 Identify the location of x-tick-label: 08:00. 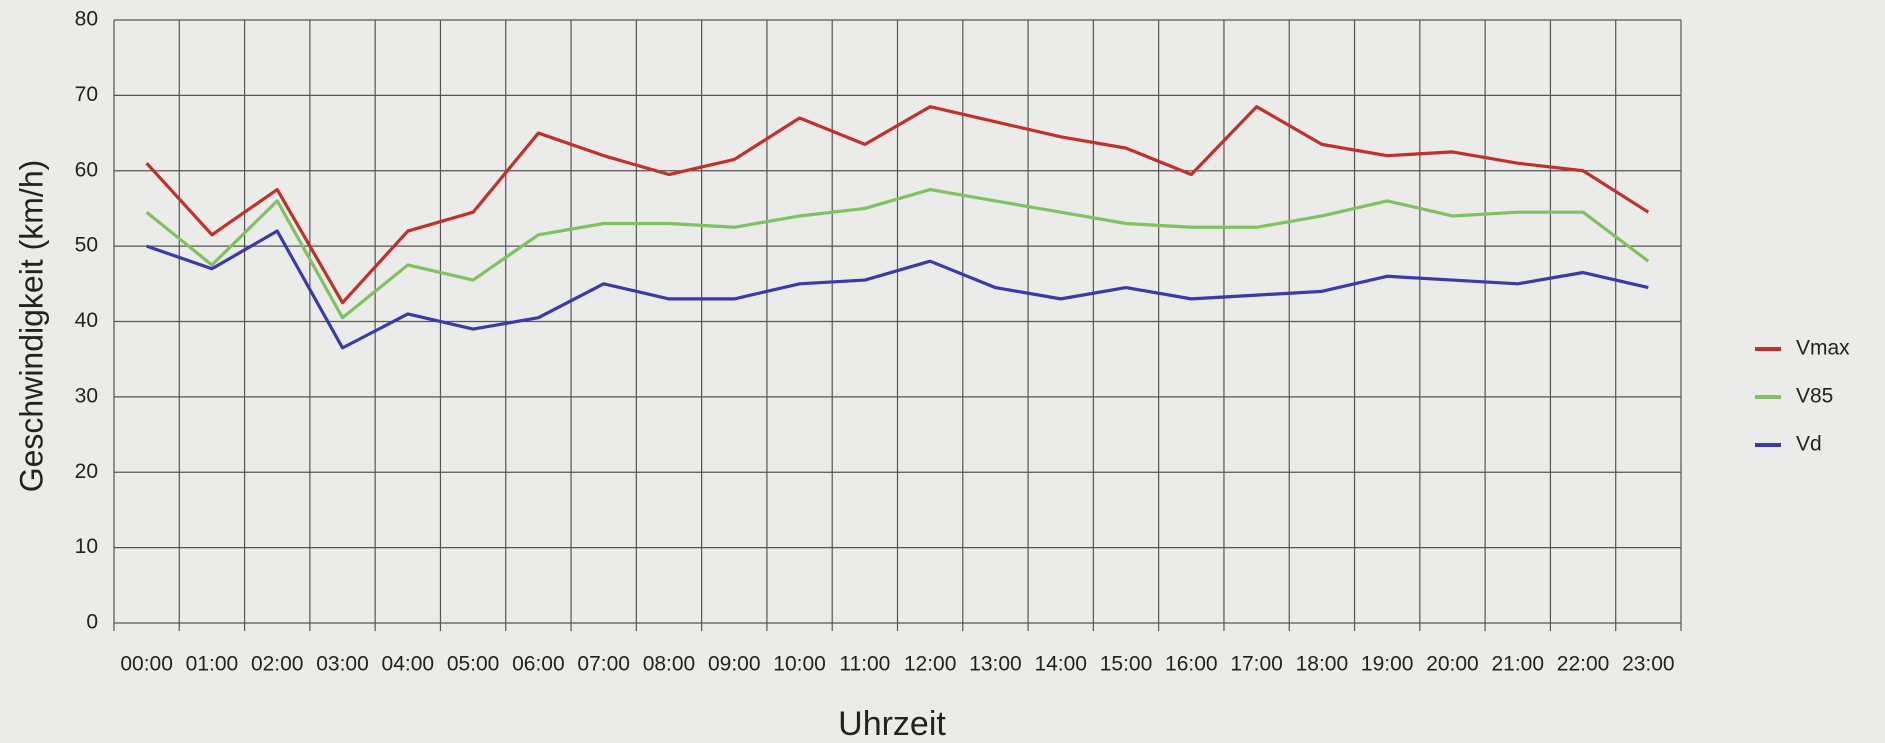
(669, 664).